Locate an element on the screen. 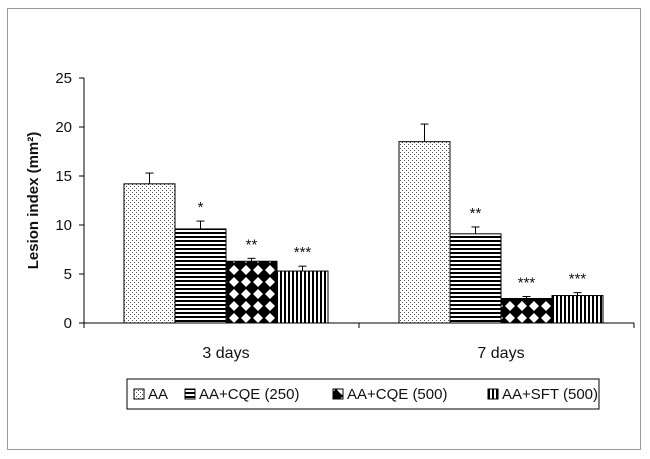 This screenshot has width=650, height=459. legend-label: AA+CQE (250) is located at coordinates (249, 394).